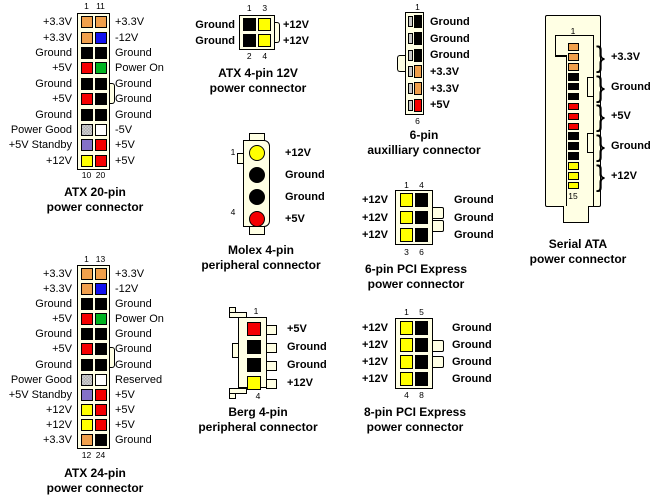 The image size is (660, 500). Describe the element at coordinates (601, 87) in the screenshot. I see `sata-group-brace-1: }` at that location.